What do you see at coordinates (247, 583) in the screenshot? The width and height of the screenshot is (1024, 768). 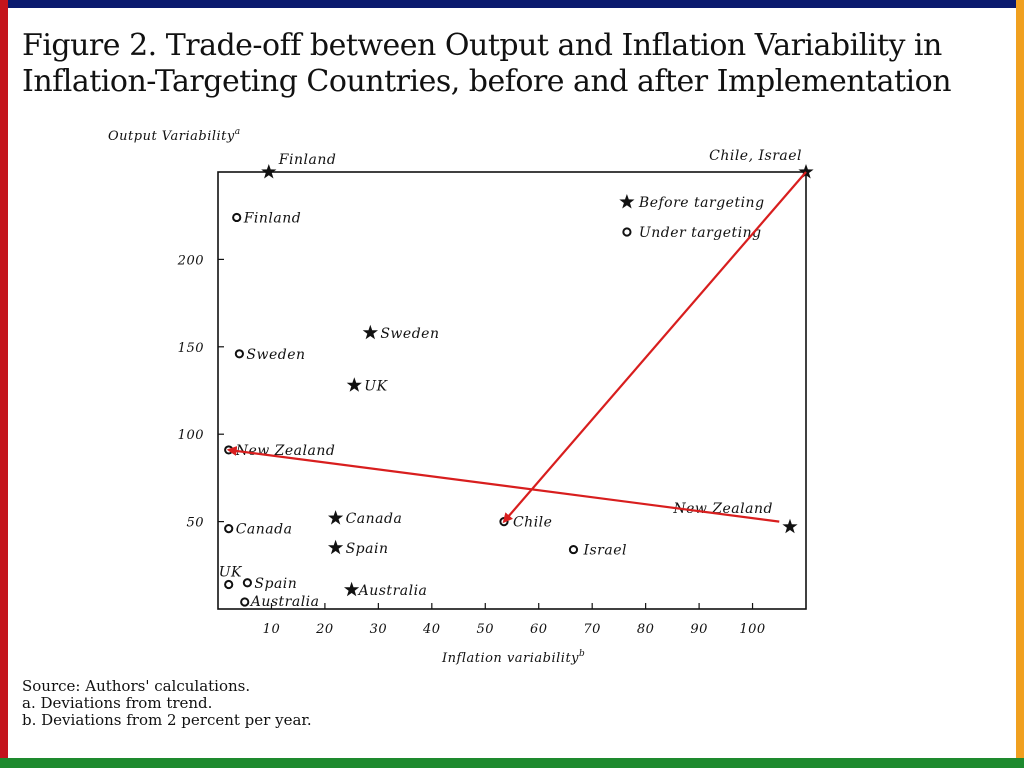 I see `under-point-spain` at bounding box center [247, 583].